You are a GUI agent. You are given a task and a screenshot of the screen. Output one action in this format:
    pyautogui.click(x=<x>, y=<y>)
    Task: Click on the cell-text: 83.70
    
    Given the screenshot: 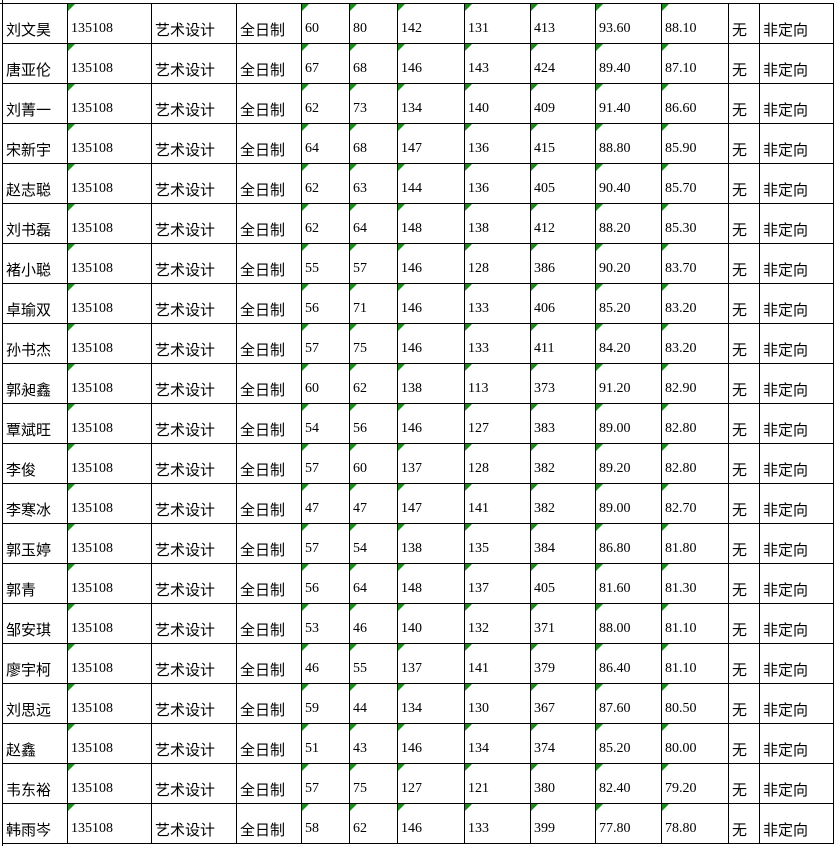 What is the action you would take?
    pyautogui.click(x=681, y=268)
    